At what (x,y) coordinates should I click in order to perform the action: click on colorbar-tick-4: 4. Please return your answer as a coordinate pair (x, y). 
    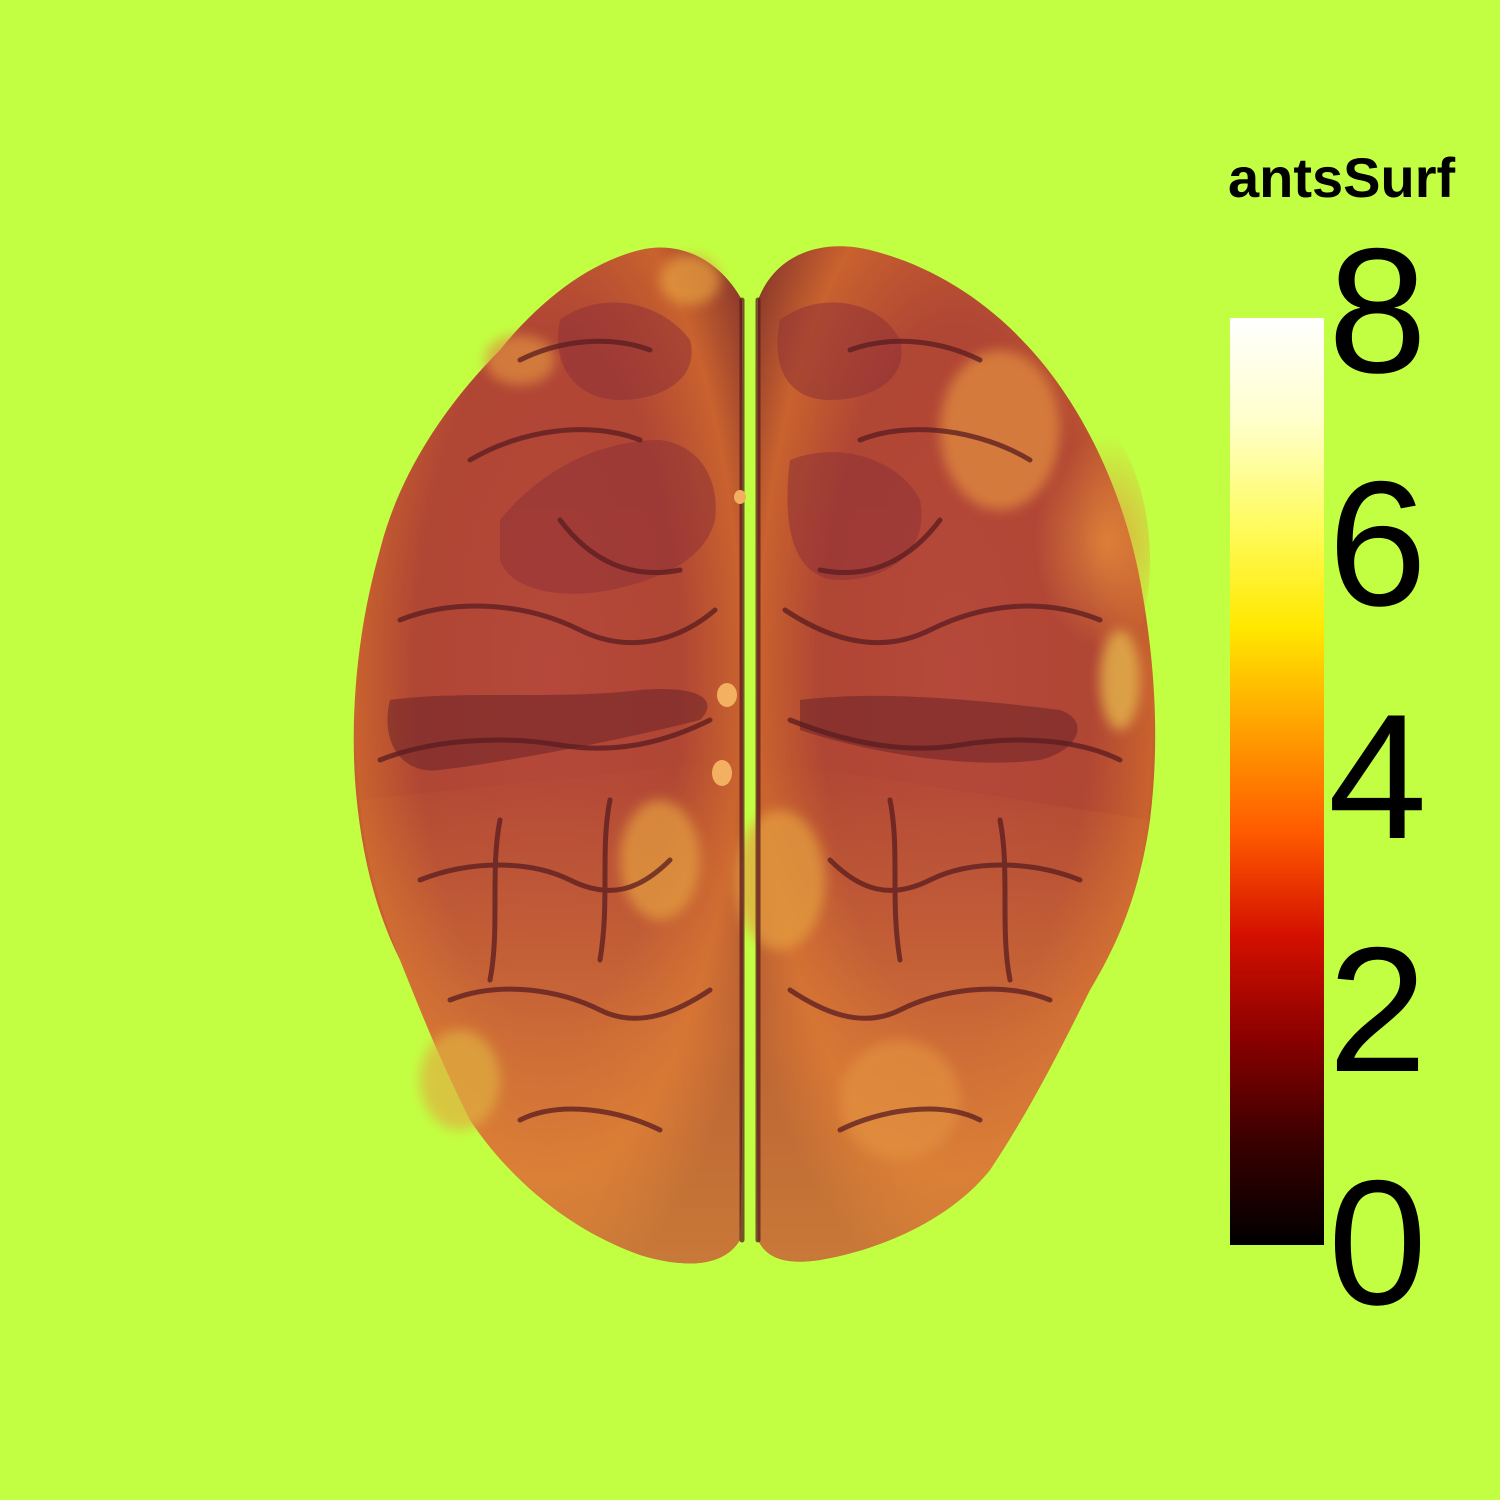
    Looking at the image, I should click on (1377, 776).